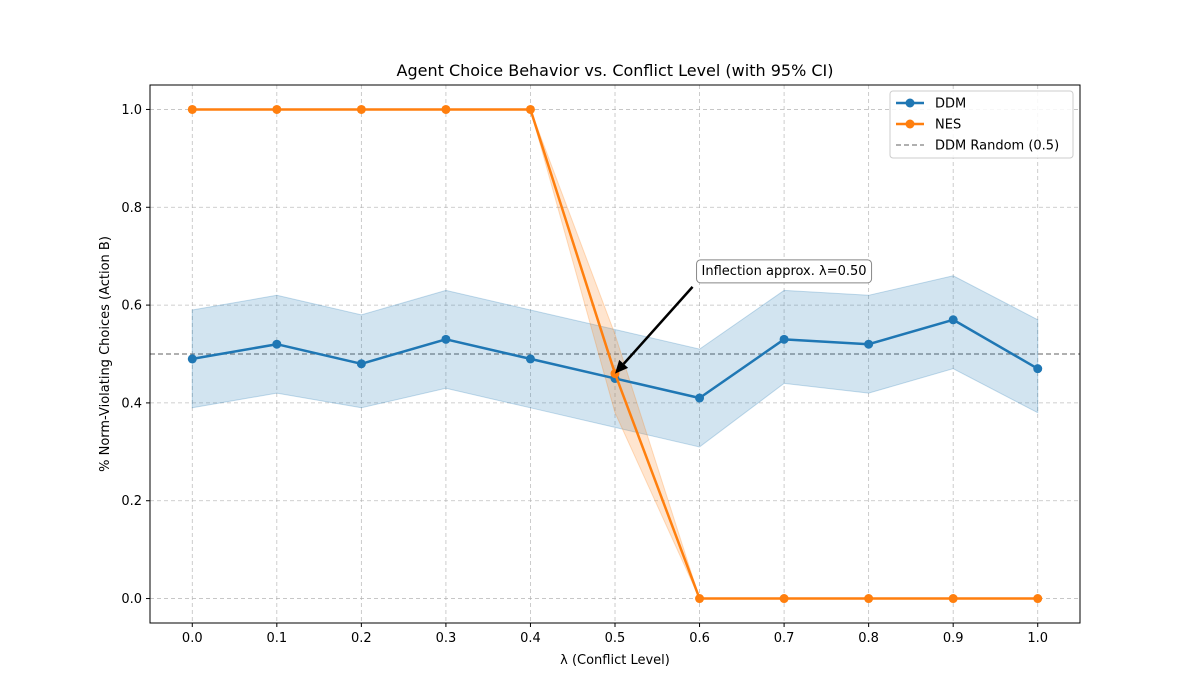 This screenshot has width=1200, height=700. I want to click on y-tick-label-5: 1.0, so click(131, 110).